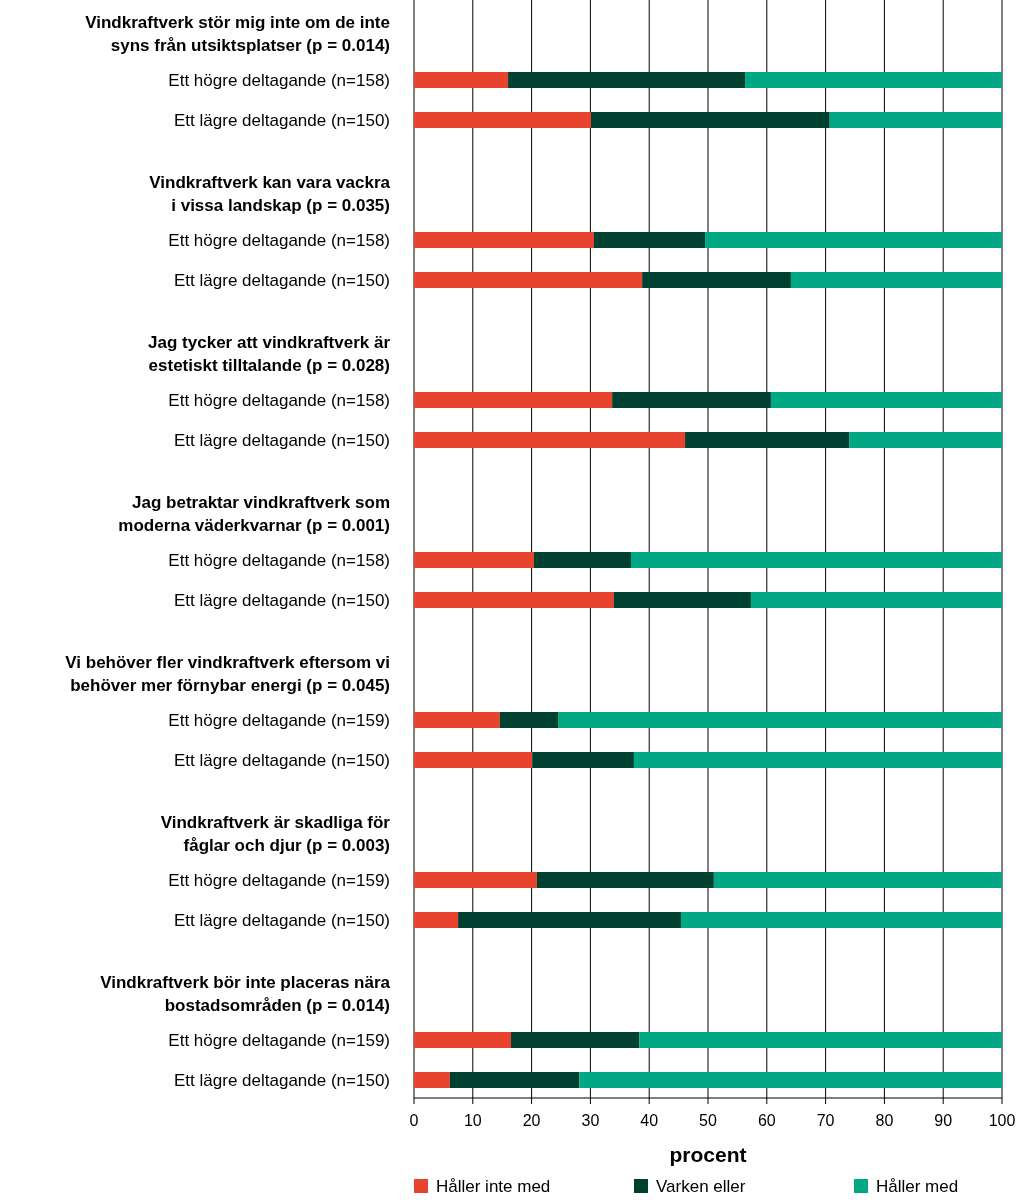 This screenshot has width=1017, height=1200. I want to click on y-tick-label: Vindkraftverk stör mig inte om de inte syns från utsiktsplatser (p = 0.014), so click(237, 33).